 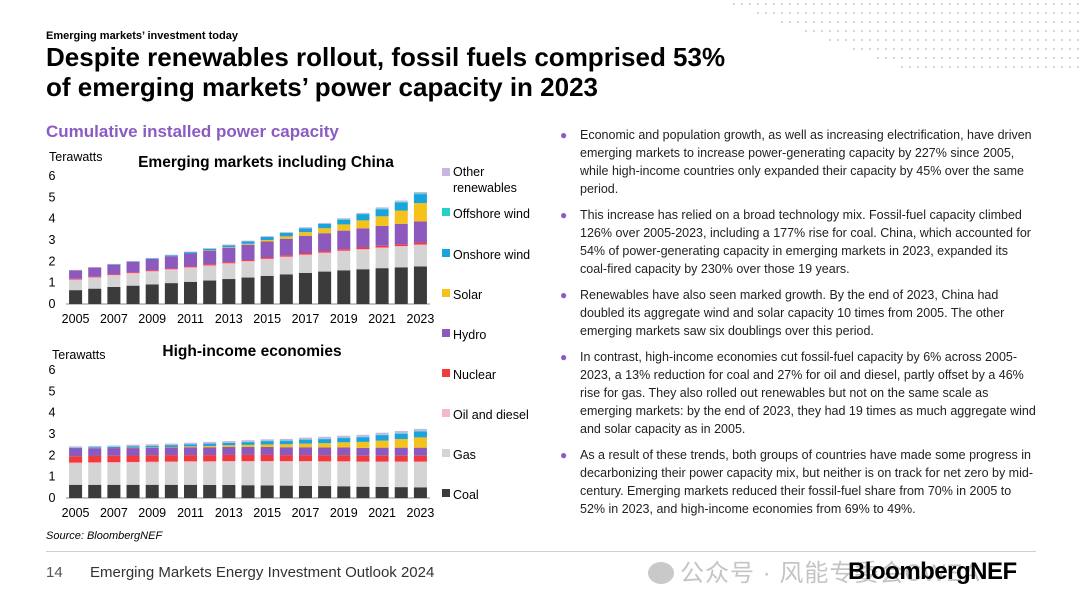 I want to click on y-tick-label: 2, so click(x=52, y=455).